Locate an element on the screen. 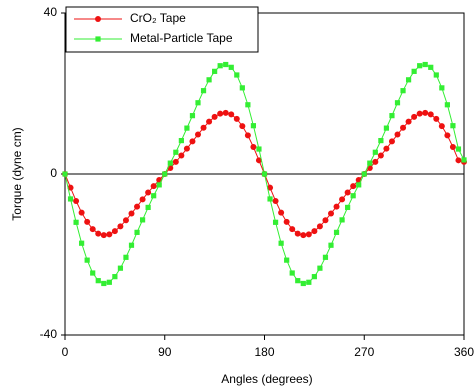  y-tick-label: 0 is located at coordinates (53, 173).